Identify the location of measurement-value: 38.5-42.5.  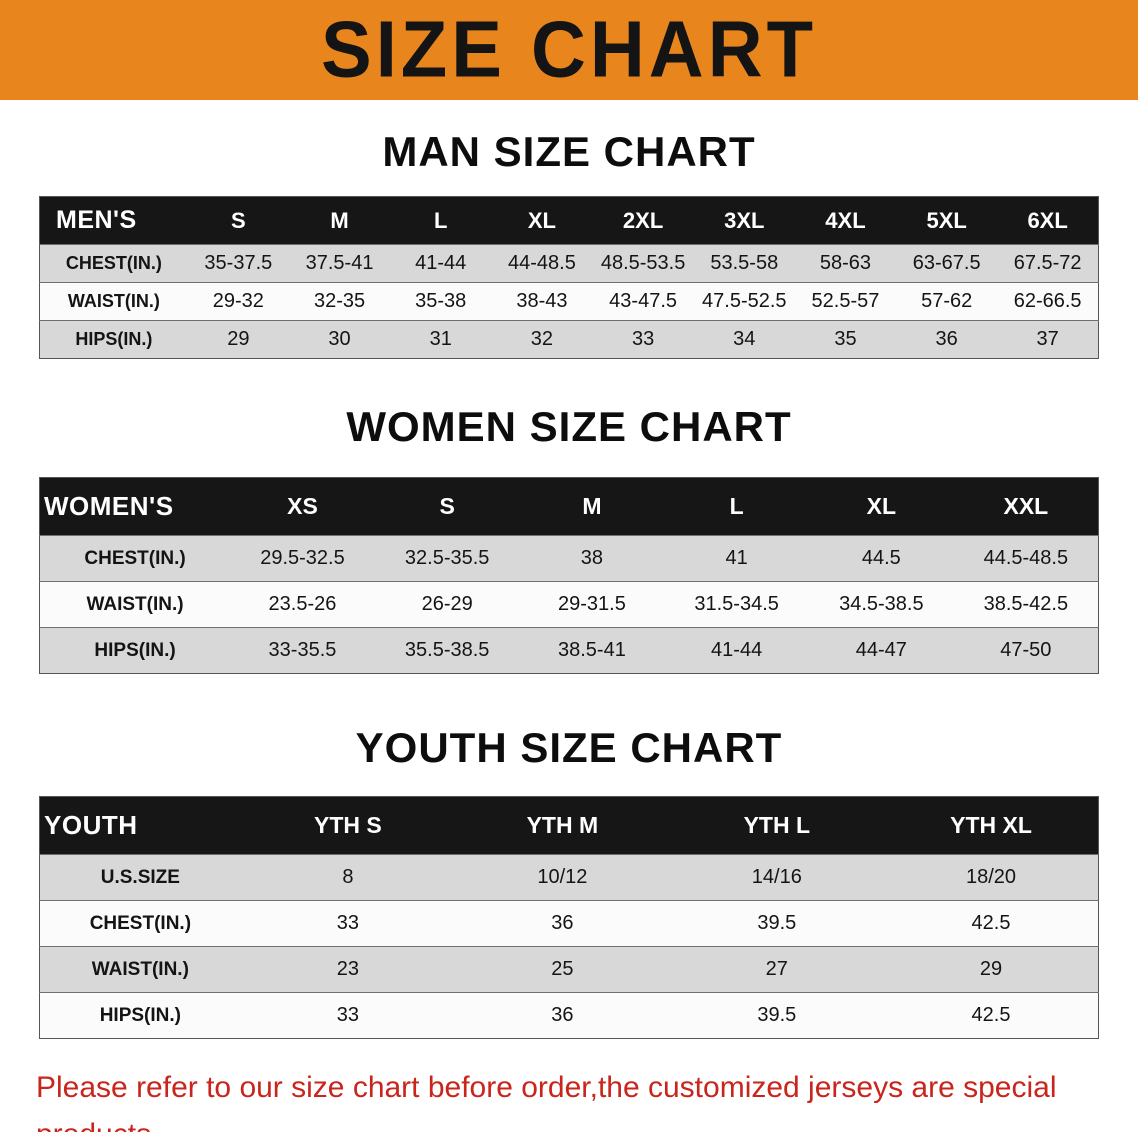
(1026, 604).